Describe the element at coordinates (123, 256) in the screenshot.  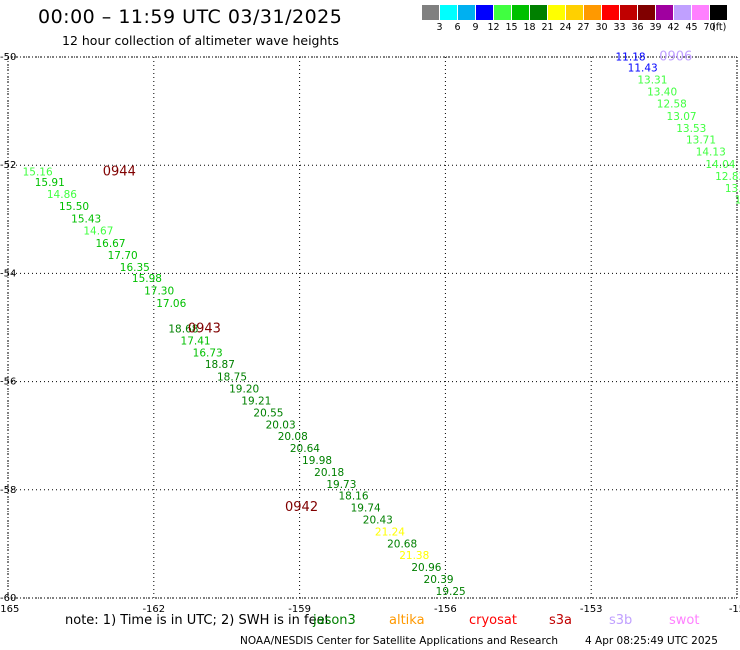
I see `swh-value: 17.70` at that location.